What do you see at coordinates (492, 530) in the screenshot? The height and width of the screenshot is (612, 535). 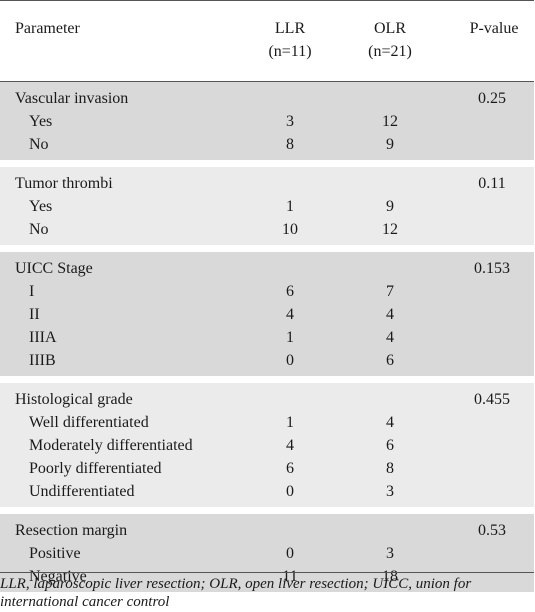 I see `group-pvalue: 0.53` at bounding box center [492, 530].